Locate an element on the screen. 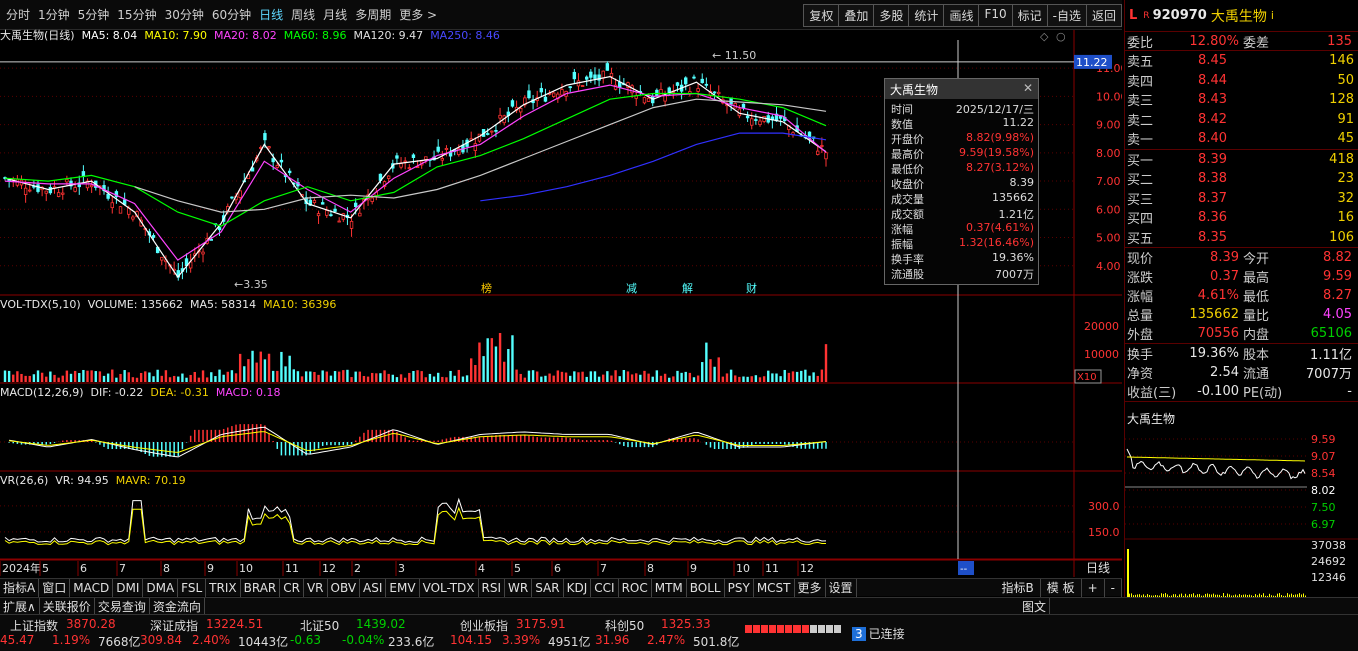  connection-status: 3 已连接 is located at coordinates (878, 633).